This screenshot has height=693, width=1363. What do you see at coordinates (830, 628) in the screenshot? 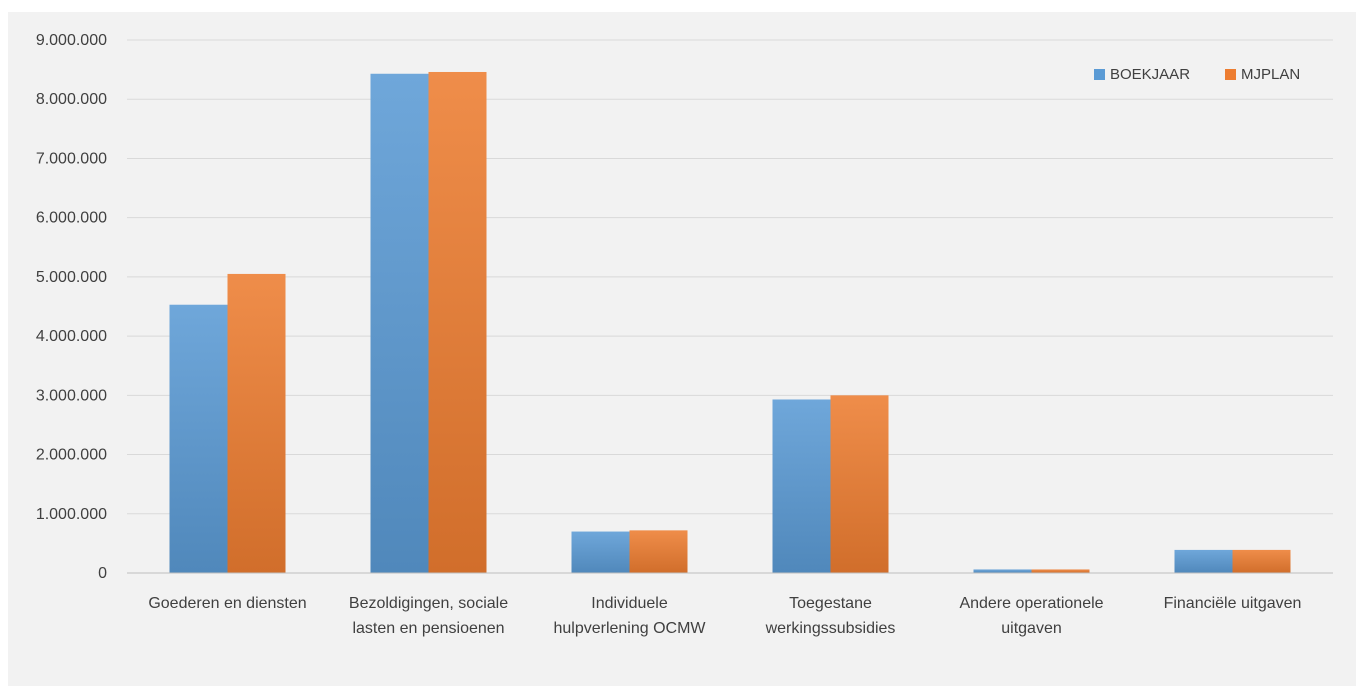
I see `x-category-label: werkingssubsidies` at bounding box center [830, 628].